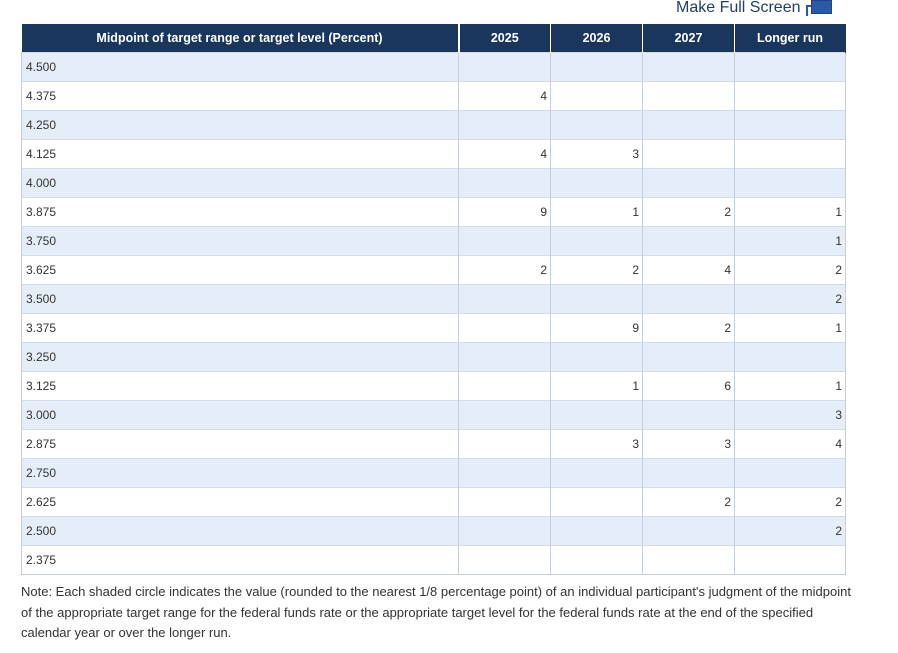 Image resolution: width=898 pixels, height=653 pixels. I want to click on cell-longer-run: 3, so click(790, 415).